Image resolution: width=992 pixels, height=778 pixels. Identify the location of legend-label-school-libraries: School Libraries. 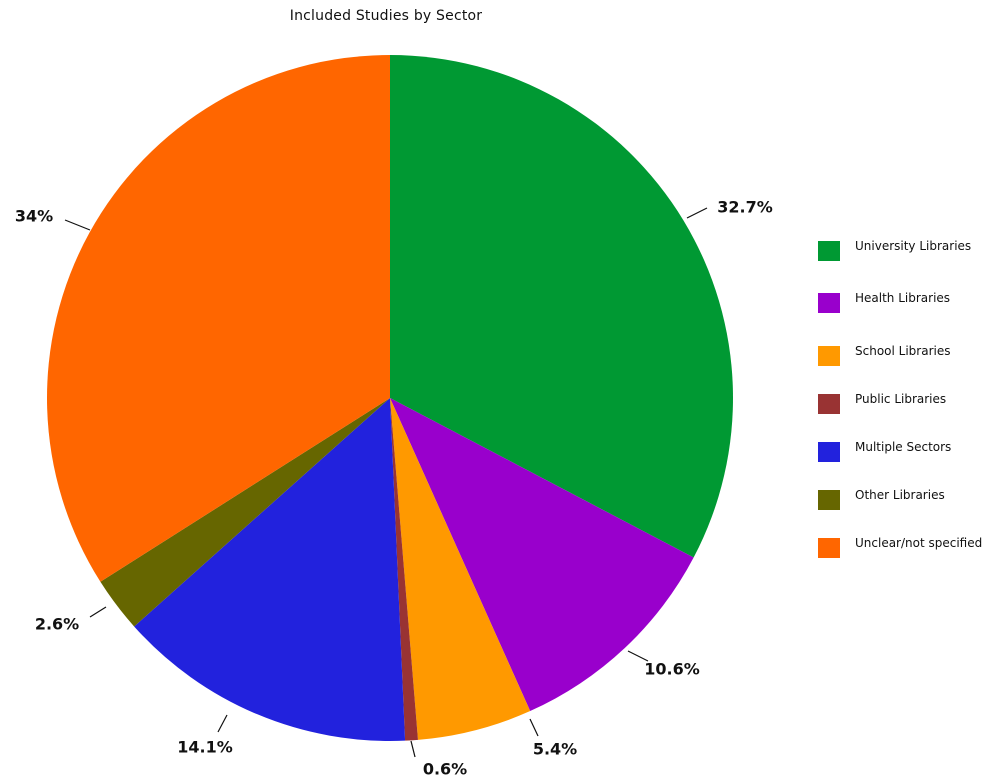
(903, 351).